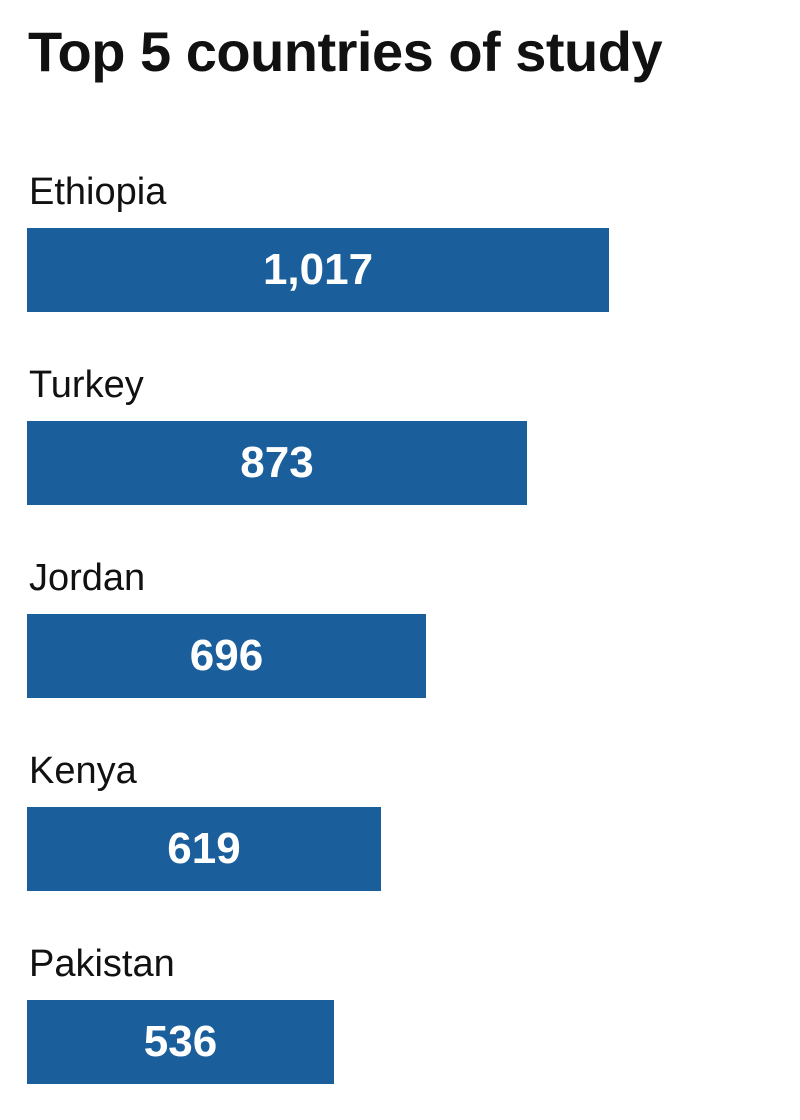 This screenshot has width=800, height=1120. I want to click on bar-value-label: 1,017, so click(318, 269).